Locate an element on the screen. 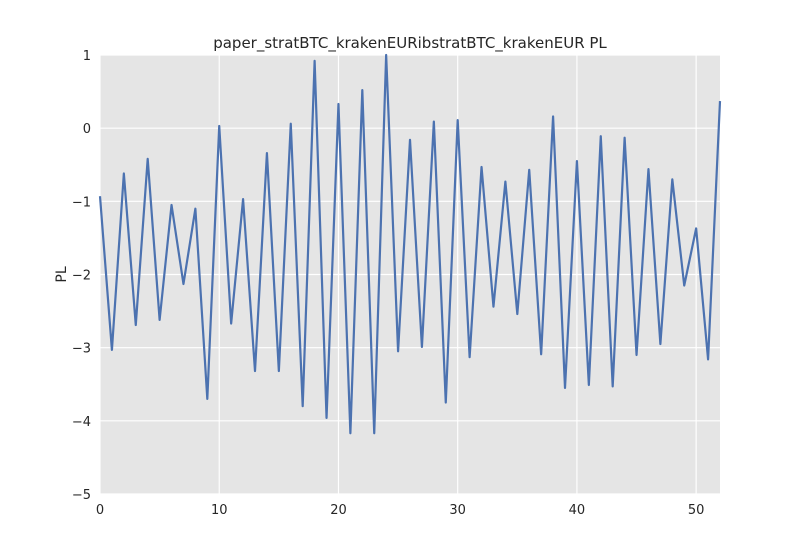 The width and height of the screenshot is (800, 550). y-axis-label: PL is located at coordinates (62, 274).